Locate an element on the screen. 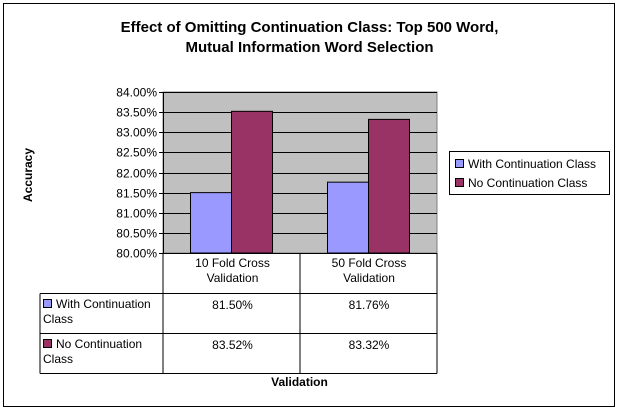 The height and width of the screenshot is (412, 619). y-tick-label: 84.00% is located at coordinates (136, 93).